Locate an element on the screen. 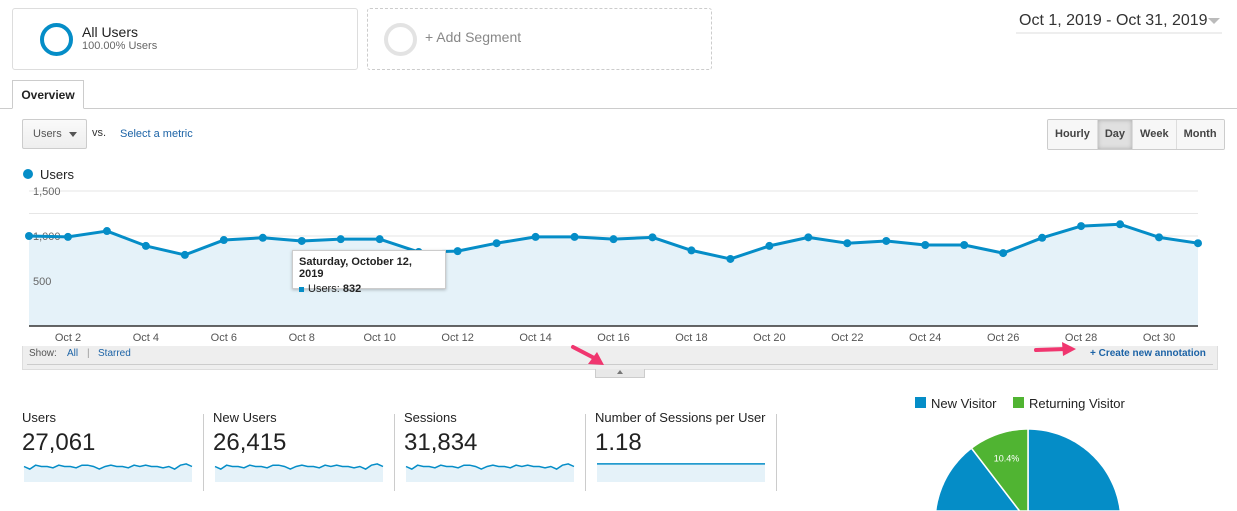 This screenshot has width=1237, height=511. x-tick-label: Oct 18 is located at coordinates (691, 338).